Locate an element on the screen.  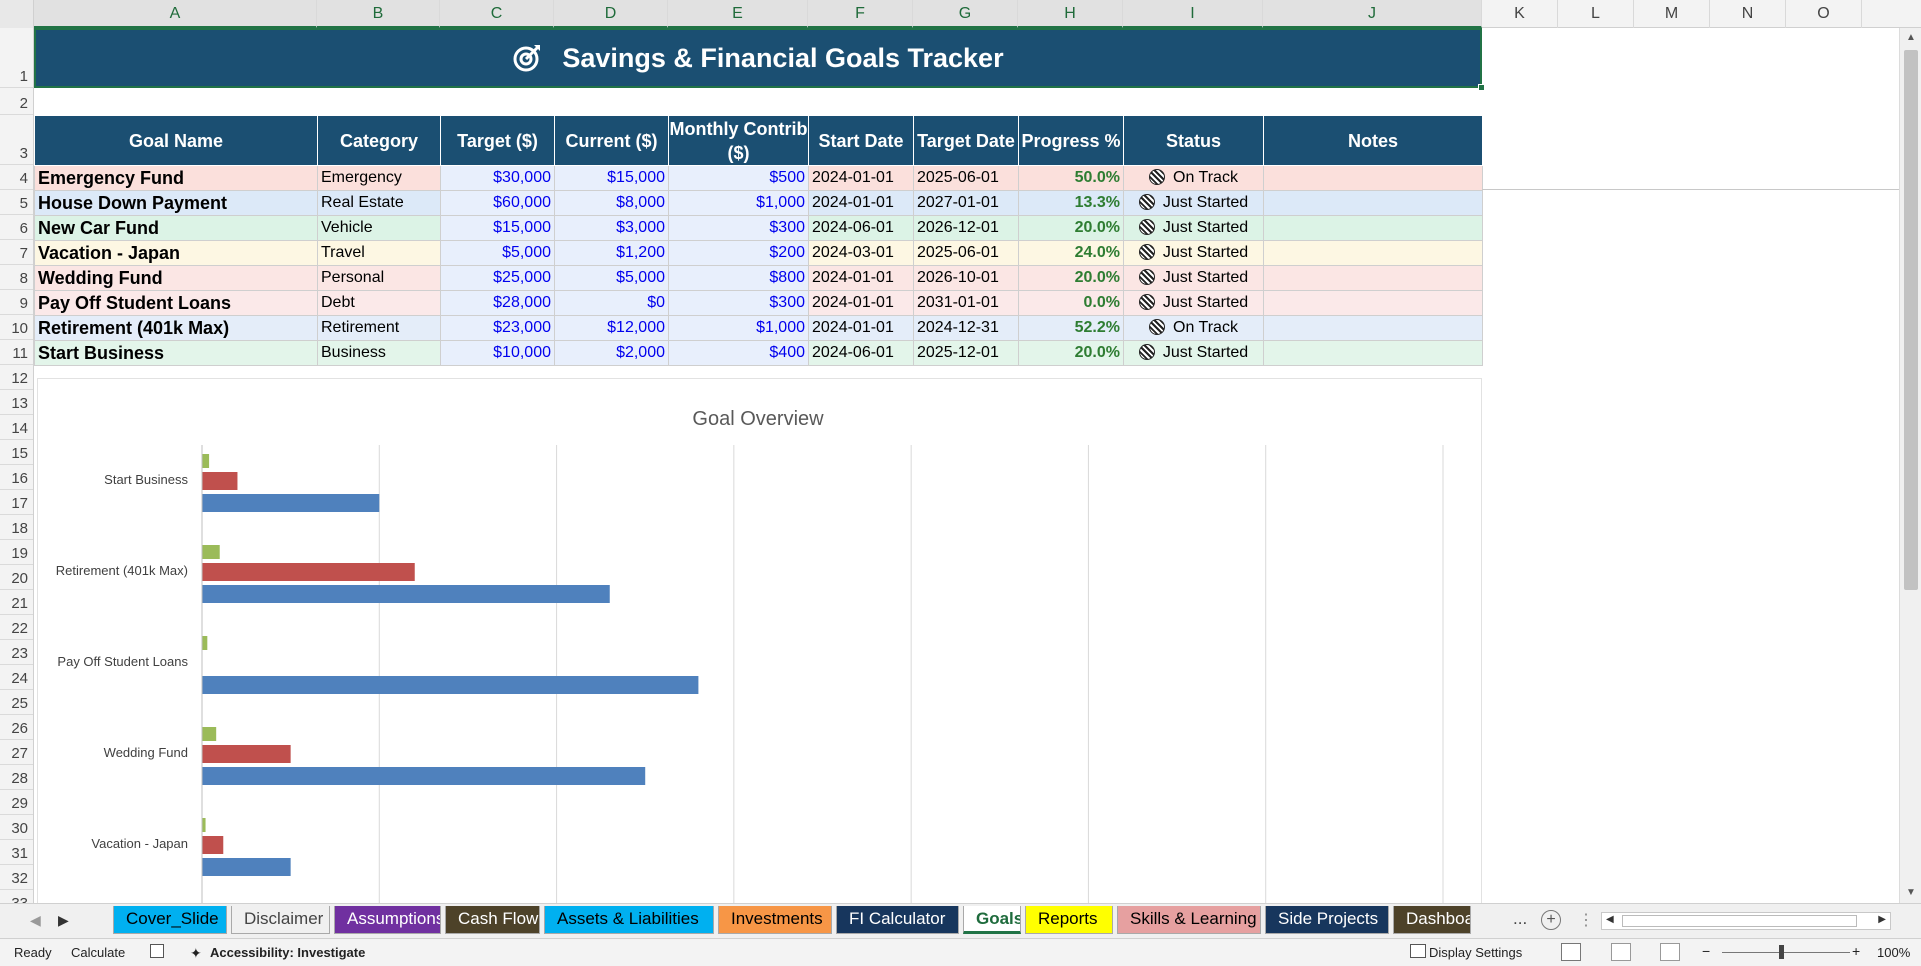
header-target-date: Target Date is located at coordinates (966, 140).